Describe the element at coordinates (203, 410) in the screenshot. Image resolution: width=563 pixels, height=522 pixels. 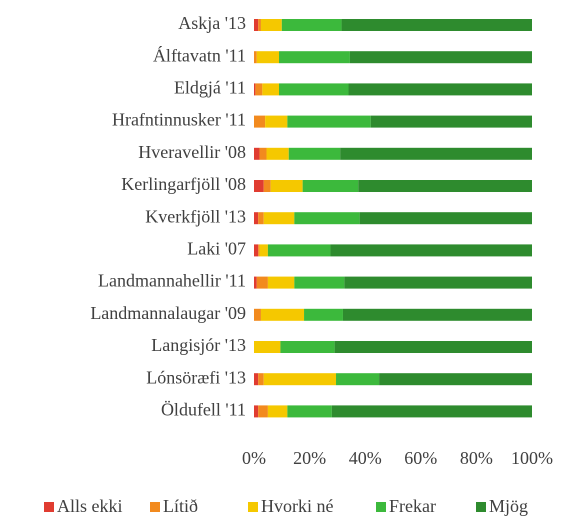
I see `y-tick-label: Öldufell '11` at that location.